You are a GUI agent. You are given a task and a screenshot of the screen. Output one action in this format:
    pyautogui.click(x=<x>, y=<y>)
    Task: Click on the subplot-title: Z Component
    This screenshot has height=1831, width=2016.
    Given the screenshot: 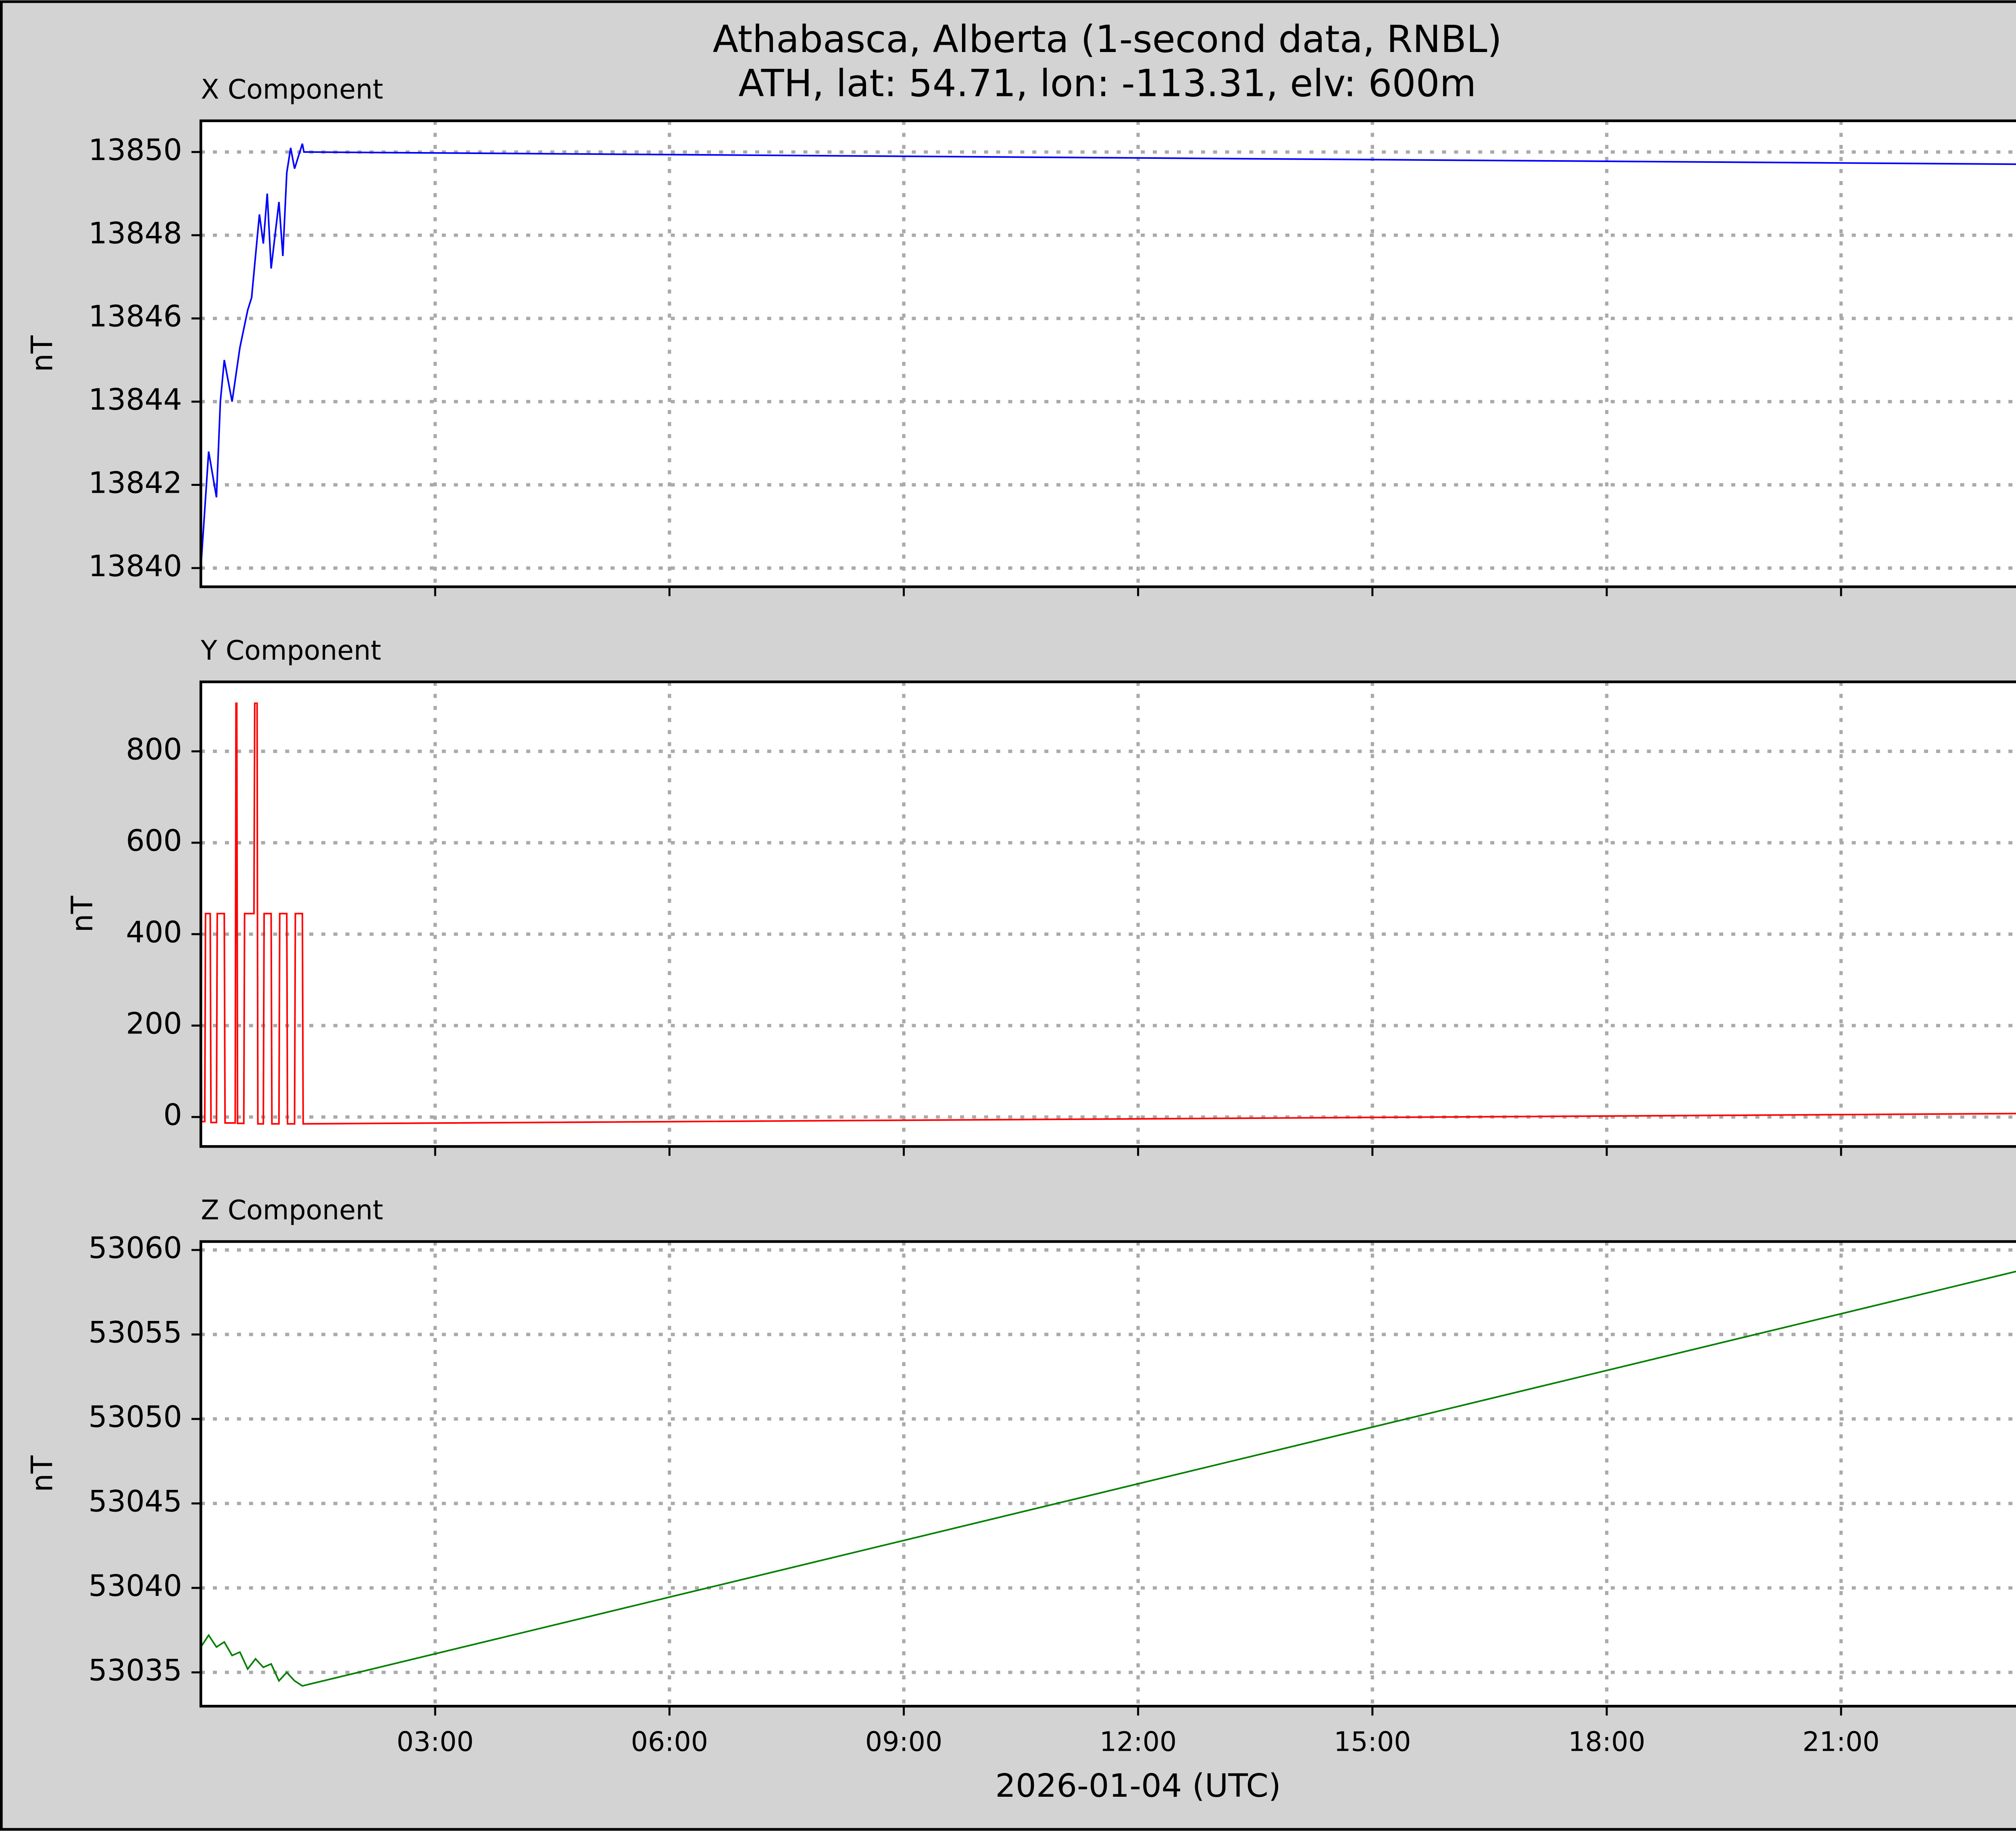 What is the action you would take?
    pyautogui.click(x=292, y=1210)
    